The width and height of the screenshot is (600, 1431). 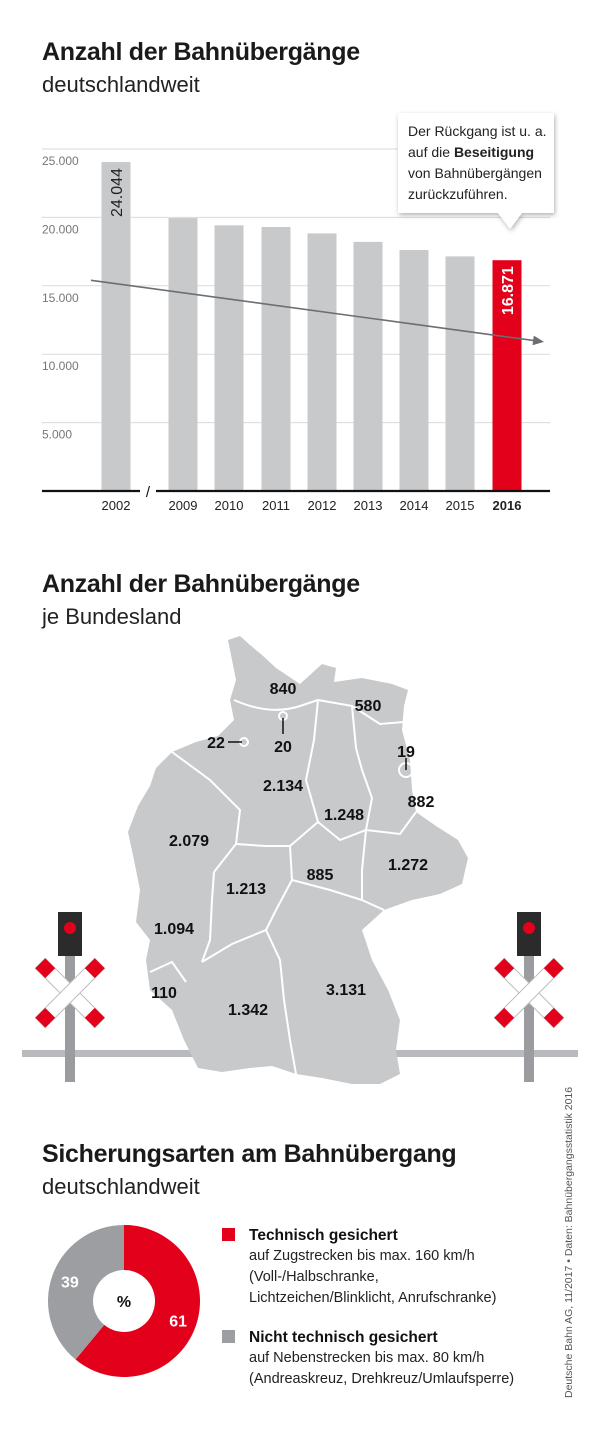 I want to click on state-value-rp: 1.094, so click(x=174, y=929).